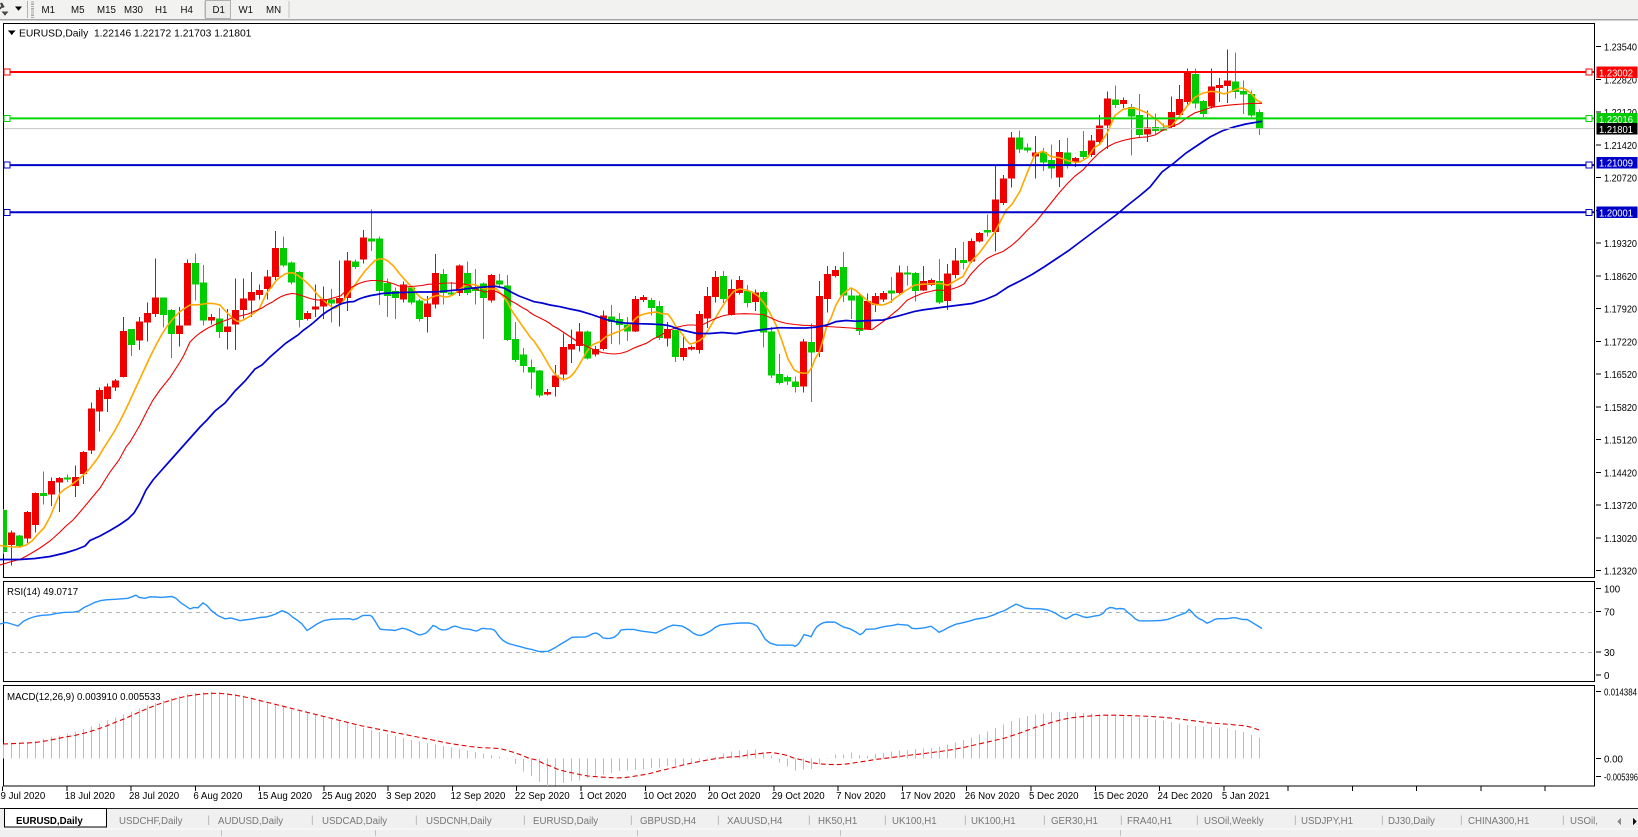 The height and width of the screenshot is (837, 1638). Describe the element at coordinates (411, 796) in the screenshot. I see `svg-text: 3 Sep 2020` at that location.